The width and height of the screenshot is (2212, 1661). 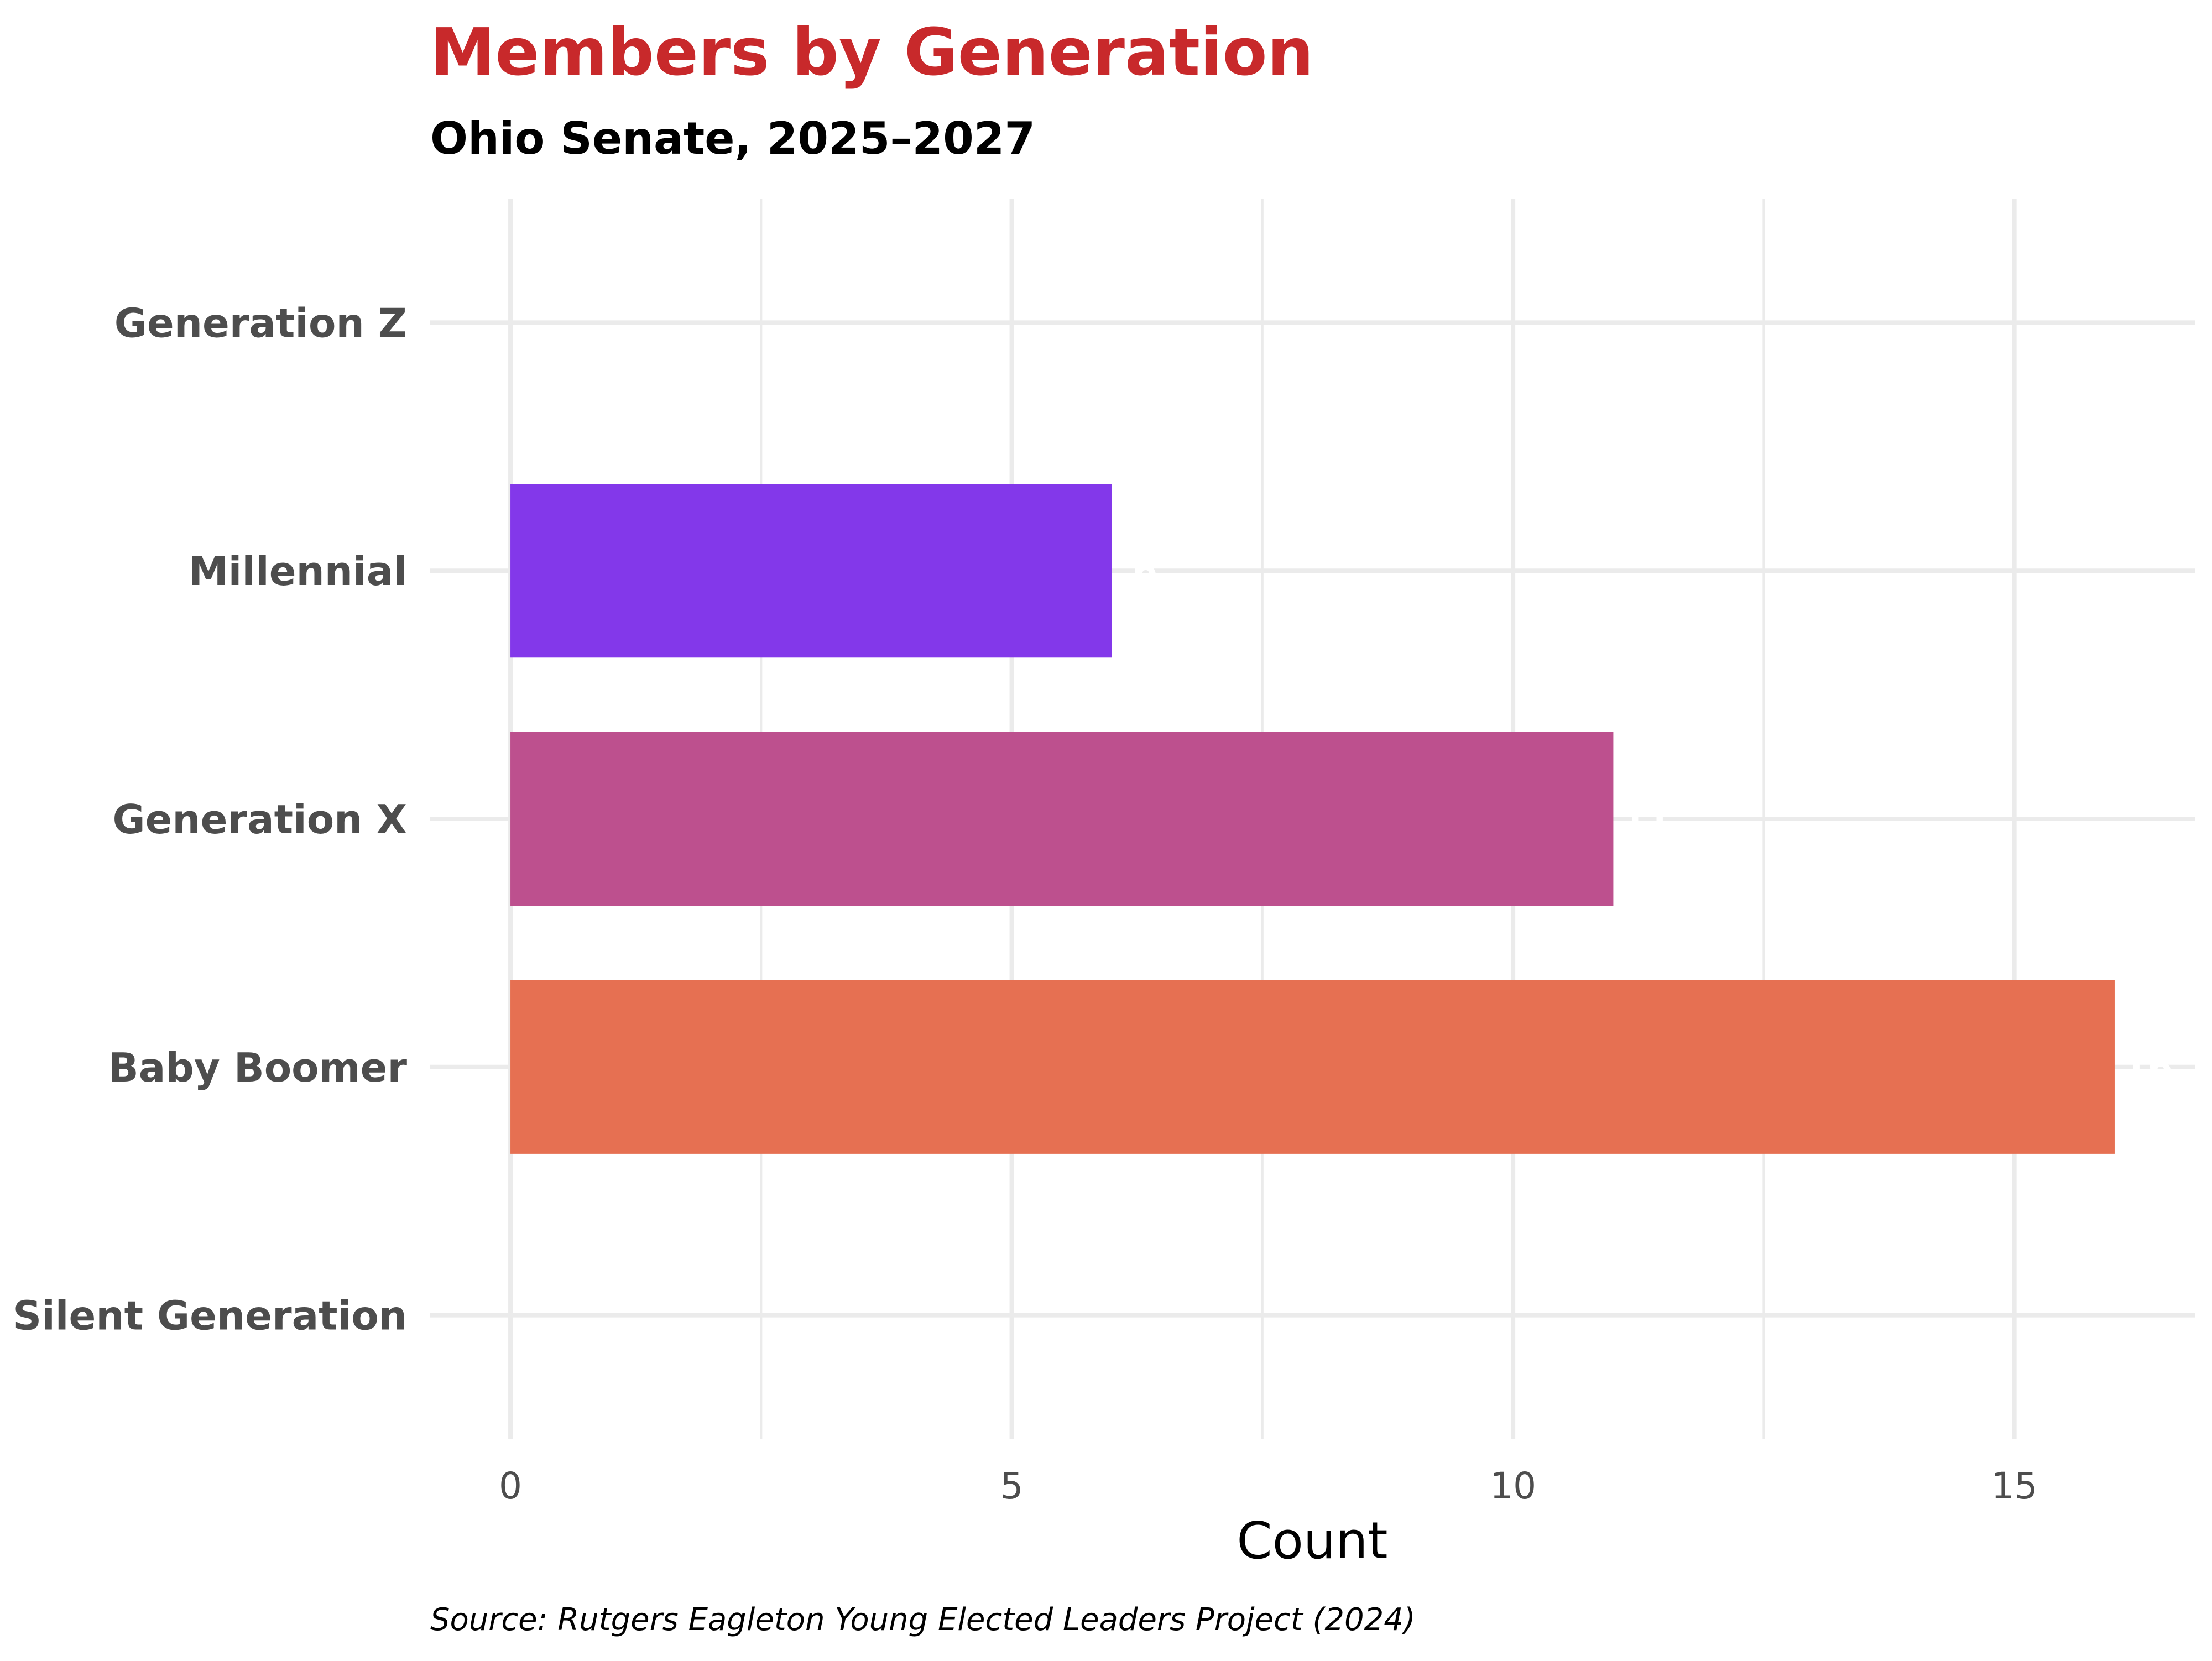 I want to click on x-axis-ticks: 0 5 10 15, so click(x=1269, y=1486).